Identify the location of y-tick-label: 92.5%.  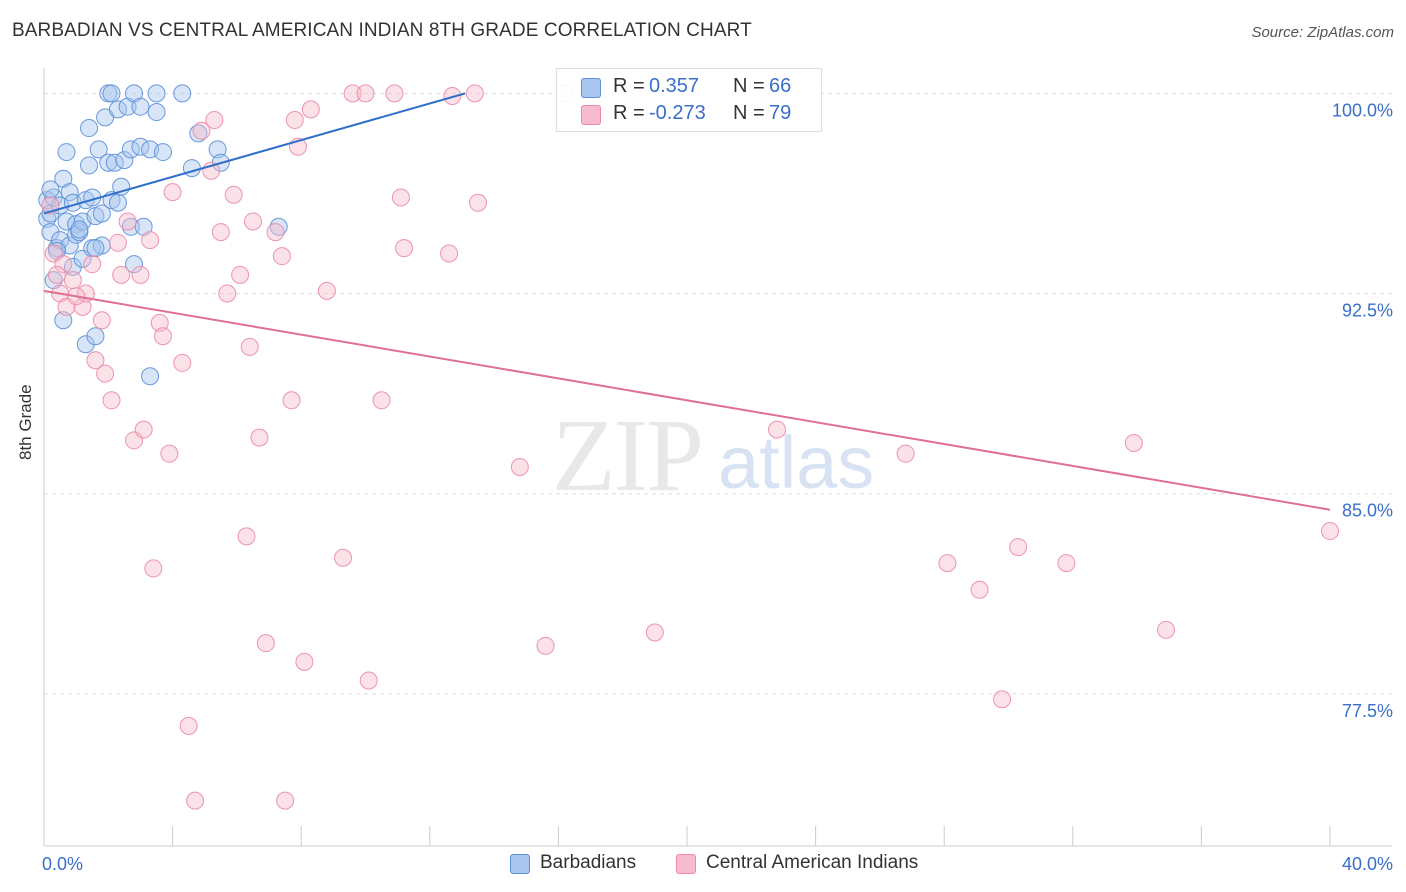
(1367, 311).